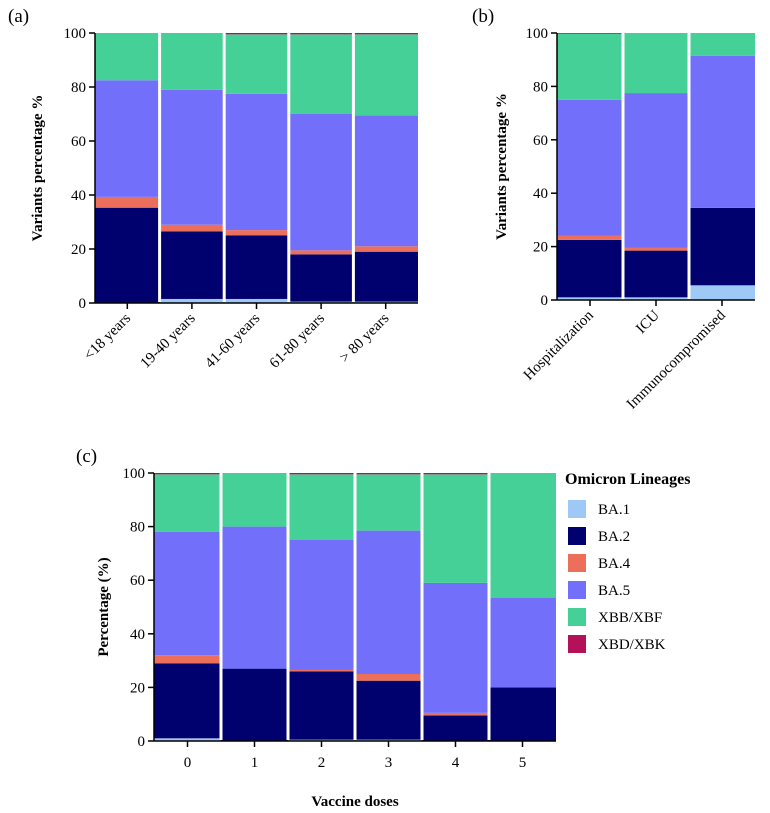  What do you see at coordinates (540, 248) in the screenshot?
I see `y-tick-label-b-20: 20` at bounding box center [540, 248].